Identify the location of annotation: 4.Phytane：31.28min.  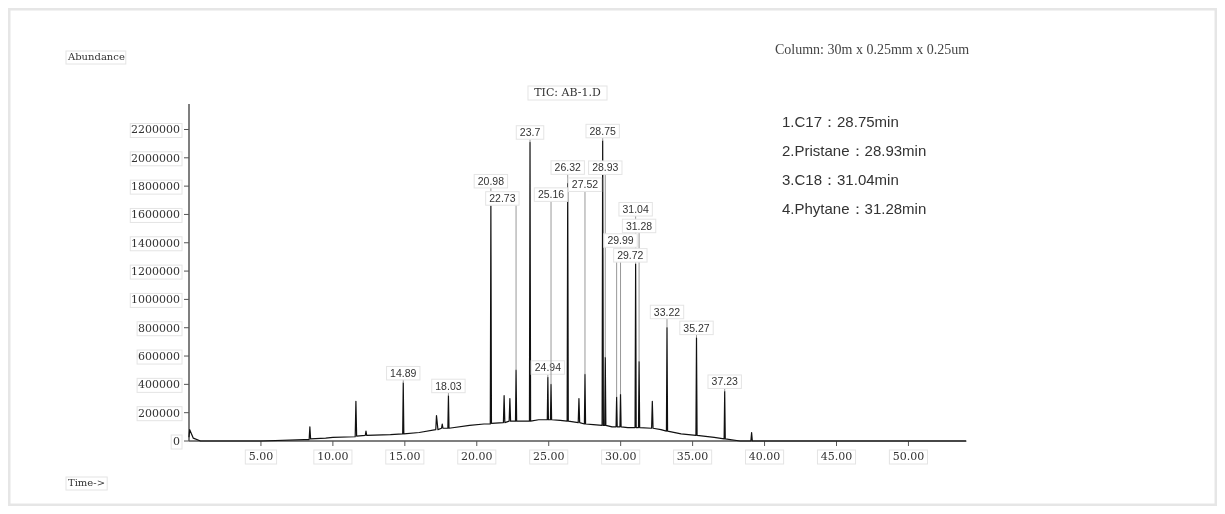
(854, 208).